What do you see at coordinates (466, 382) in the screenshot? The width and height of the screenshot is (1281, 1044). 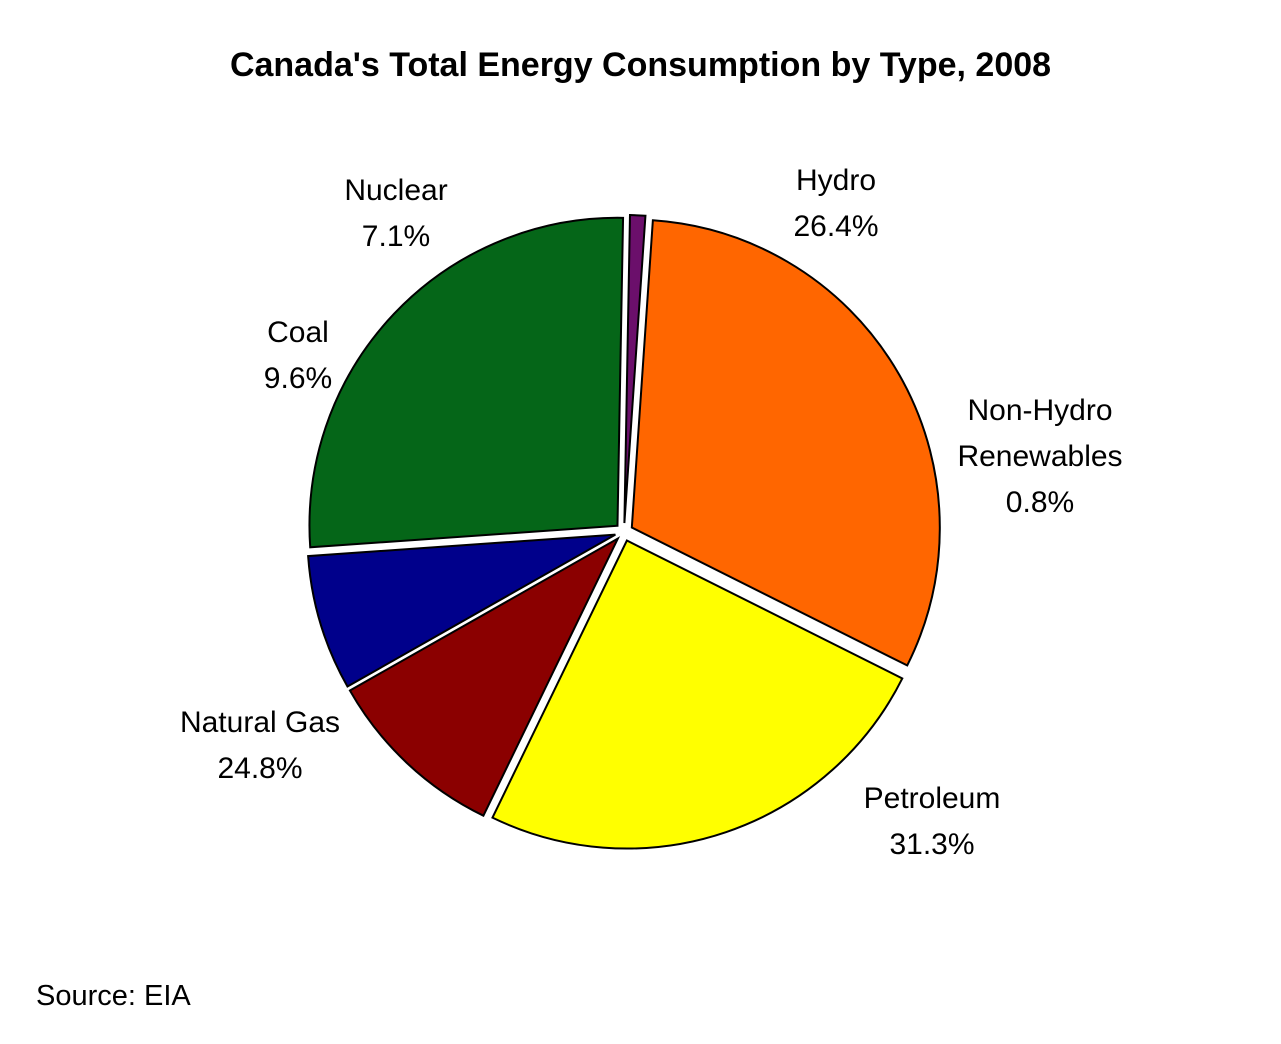 I see `pie-slice-hydro` at bounding box center [466, 382].